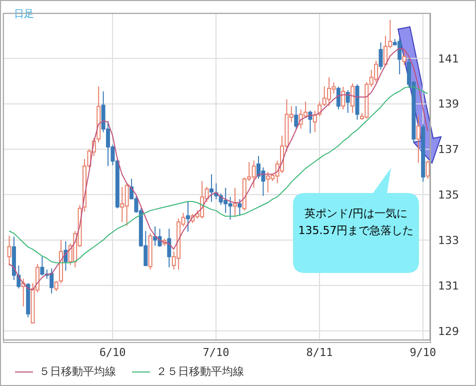 The image size is (476, 386). I want to click on y-tick-label: 141, so click(448, 59).